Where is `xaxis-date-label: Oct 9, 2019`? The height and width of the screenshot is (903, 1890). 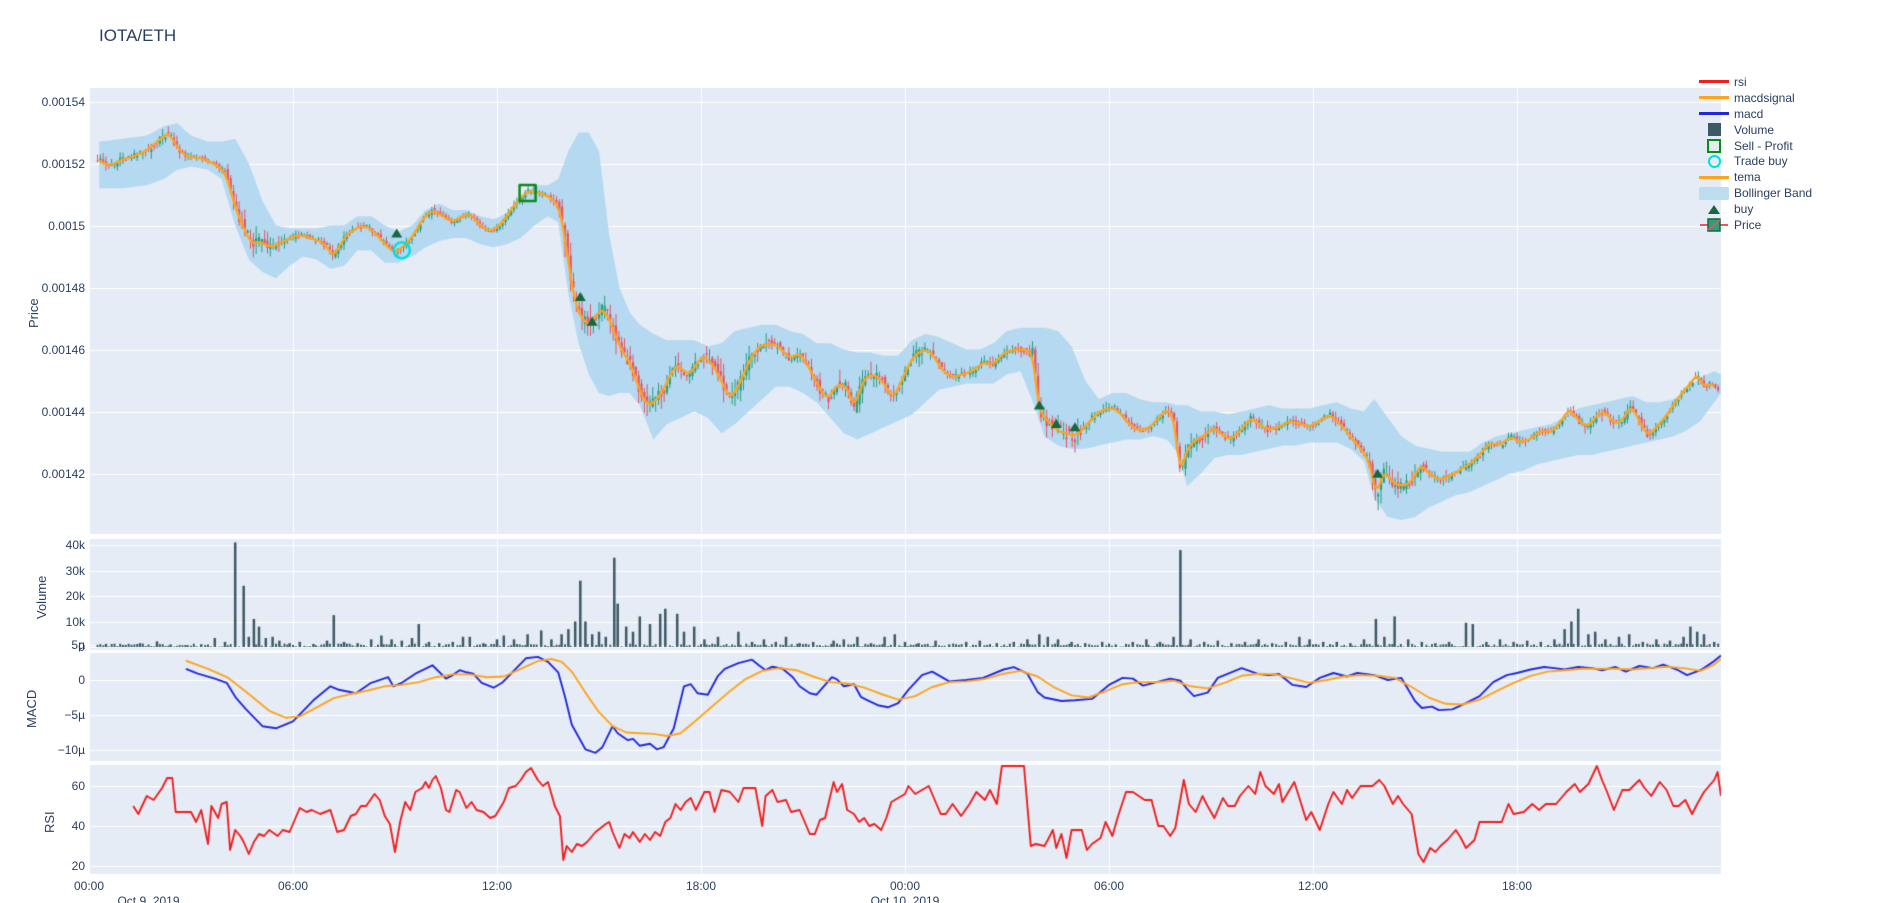 xaxis-date-label: Oct 9, 2019 is located at coordinates (148, 898).